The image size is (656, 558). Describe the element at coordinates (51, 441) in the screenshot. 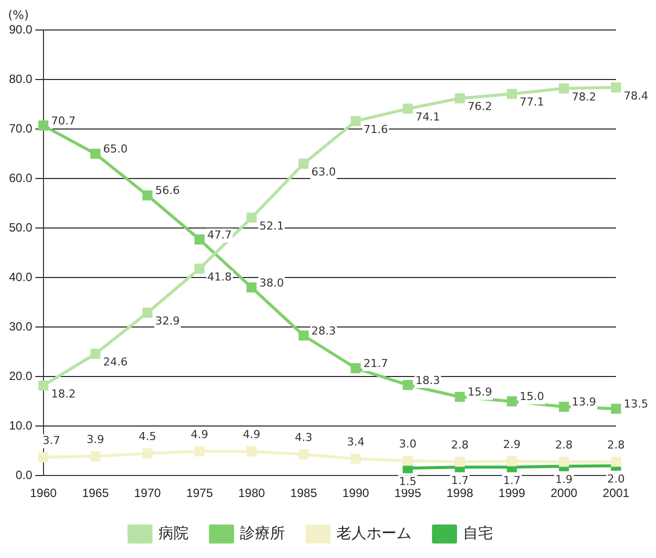

I see `data-label: 3.7` at that location.